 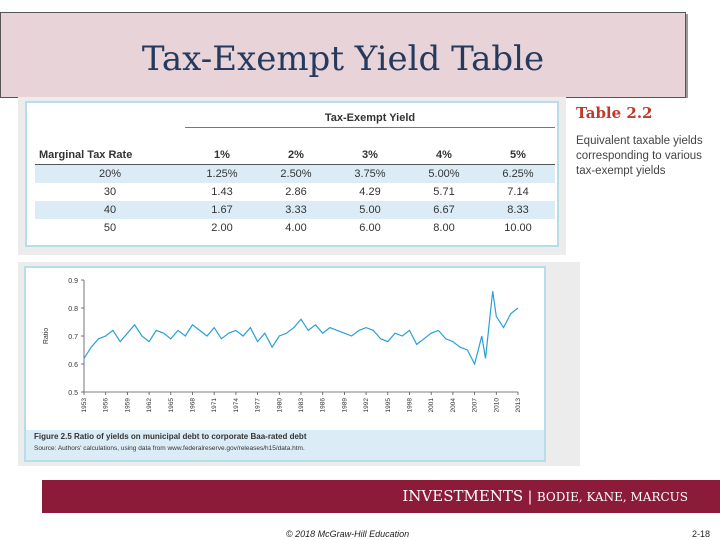 I want to click on tax-rate-cell: 50, so click(x=110, y=228).